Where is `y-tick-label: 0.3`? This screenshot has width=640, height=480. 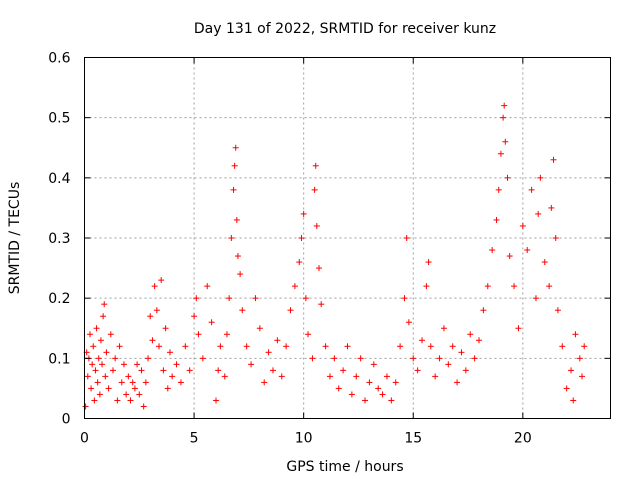
y-tick-label: 0.3 is located at coordinates (59, 239).